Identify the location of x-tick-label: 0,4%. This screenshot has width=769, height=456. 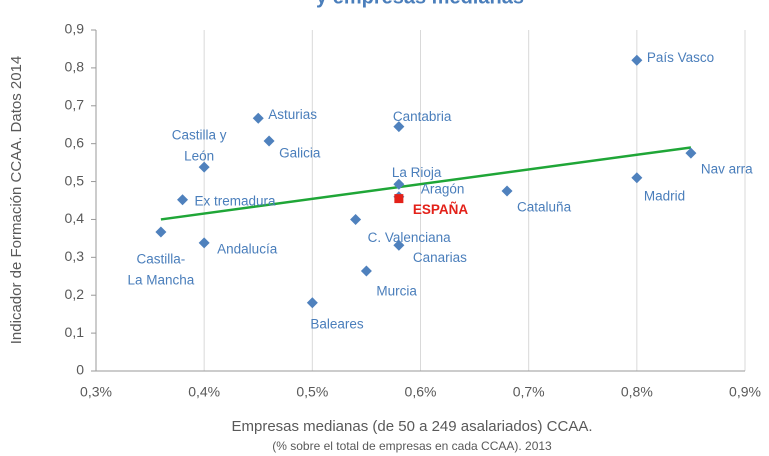
(204, 392).